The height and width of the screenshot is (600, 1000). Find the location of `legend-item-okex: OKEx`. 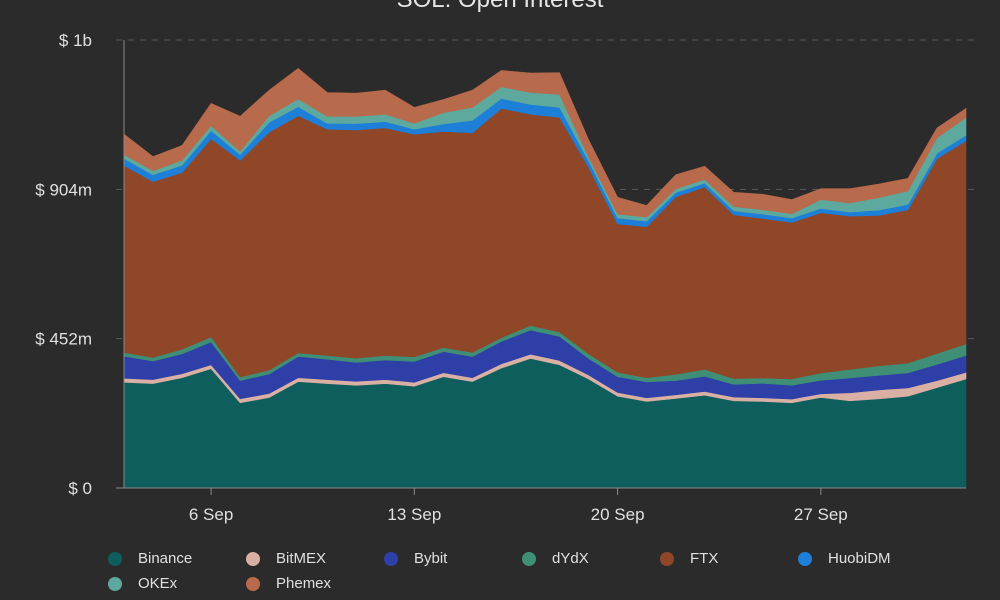

legend-item-okex: OKEx is located at coordinates (177, 583).